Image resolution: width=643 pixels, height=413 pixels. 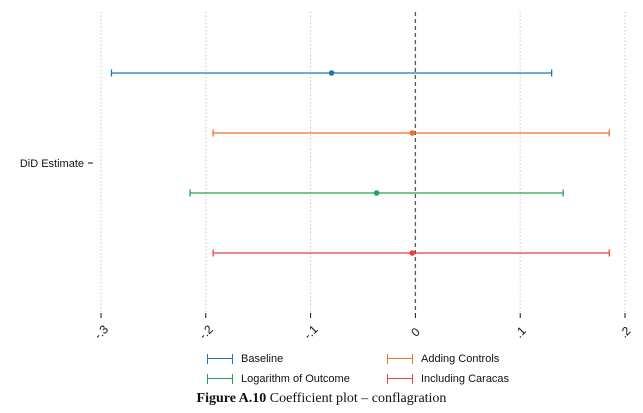 I want to click on x-axis: -.3 -.2 -.1 0 .1 .2, so click(x=362, y=327).